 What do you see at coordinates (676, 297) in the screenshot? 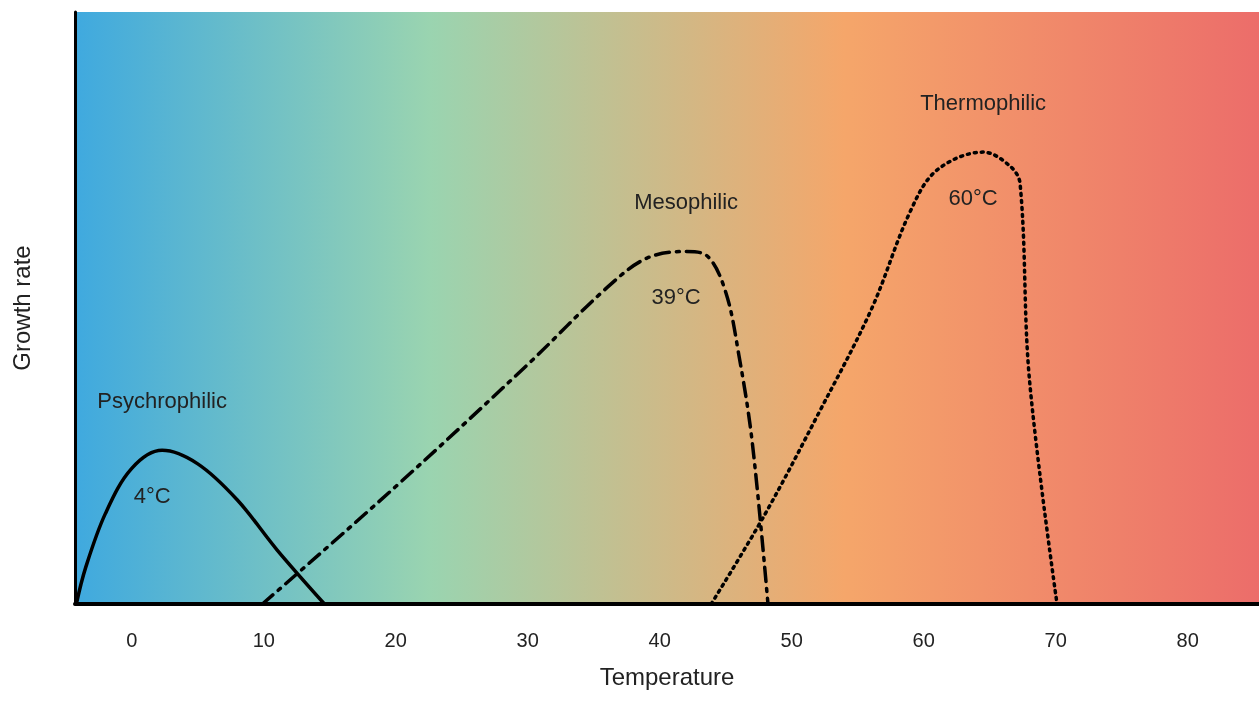
I see `annotation: 39°C` at bounding box center [676, 297].